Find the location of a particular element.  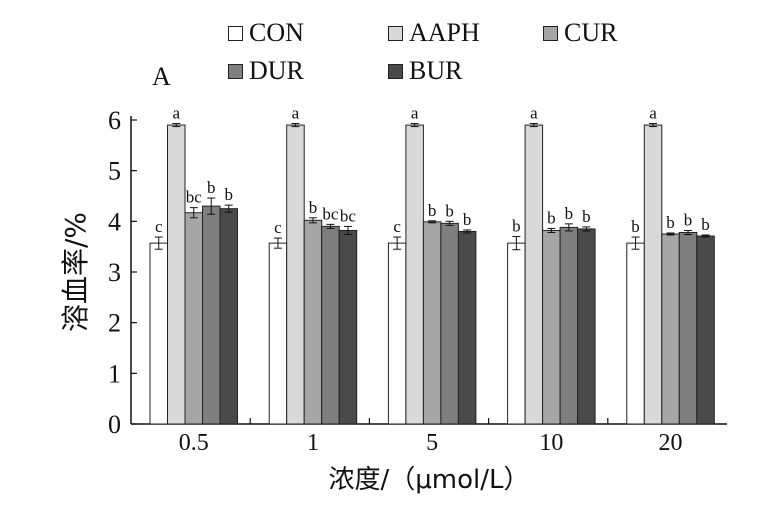

legend-item-con: CON is located at coordinates (266, 33).